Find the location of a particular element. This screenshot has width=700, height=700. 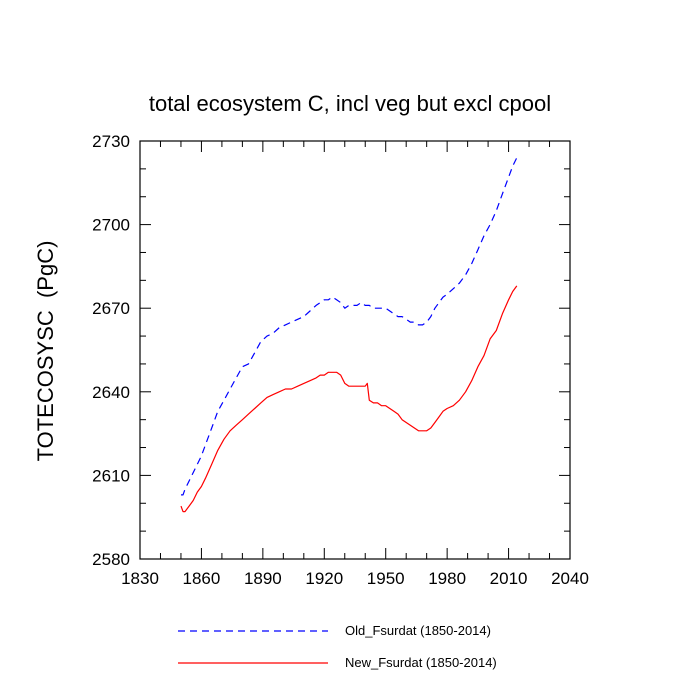

x-tick-label: 1860 is located at coordinates (202, 578).